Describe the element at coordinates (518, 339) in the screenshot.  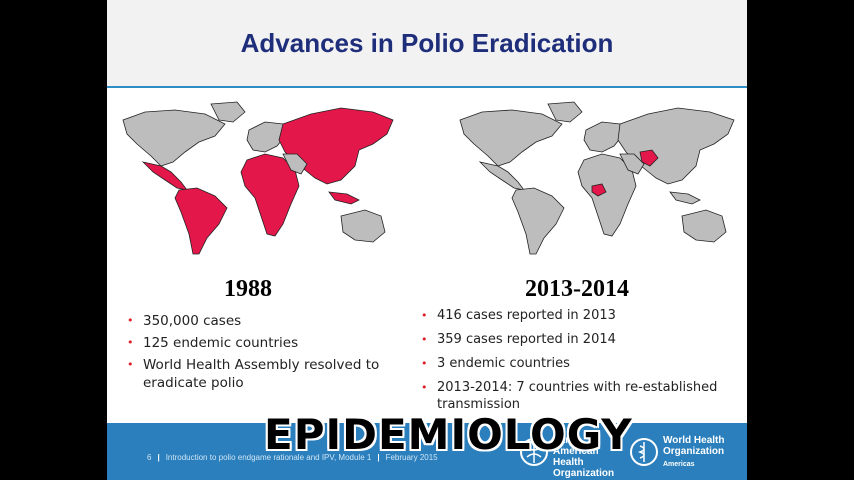
I see `list-item: • 359 cases reported in 2014` at that location.